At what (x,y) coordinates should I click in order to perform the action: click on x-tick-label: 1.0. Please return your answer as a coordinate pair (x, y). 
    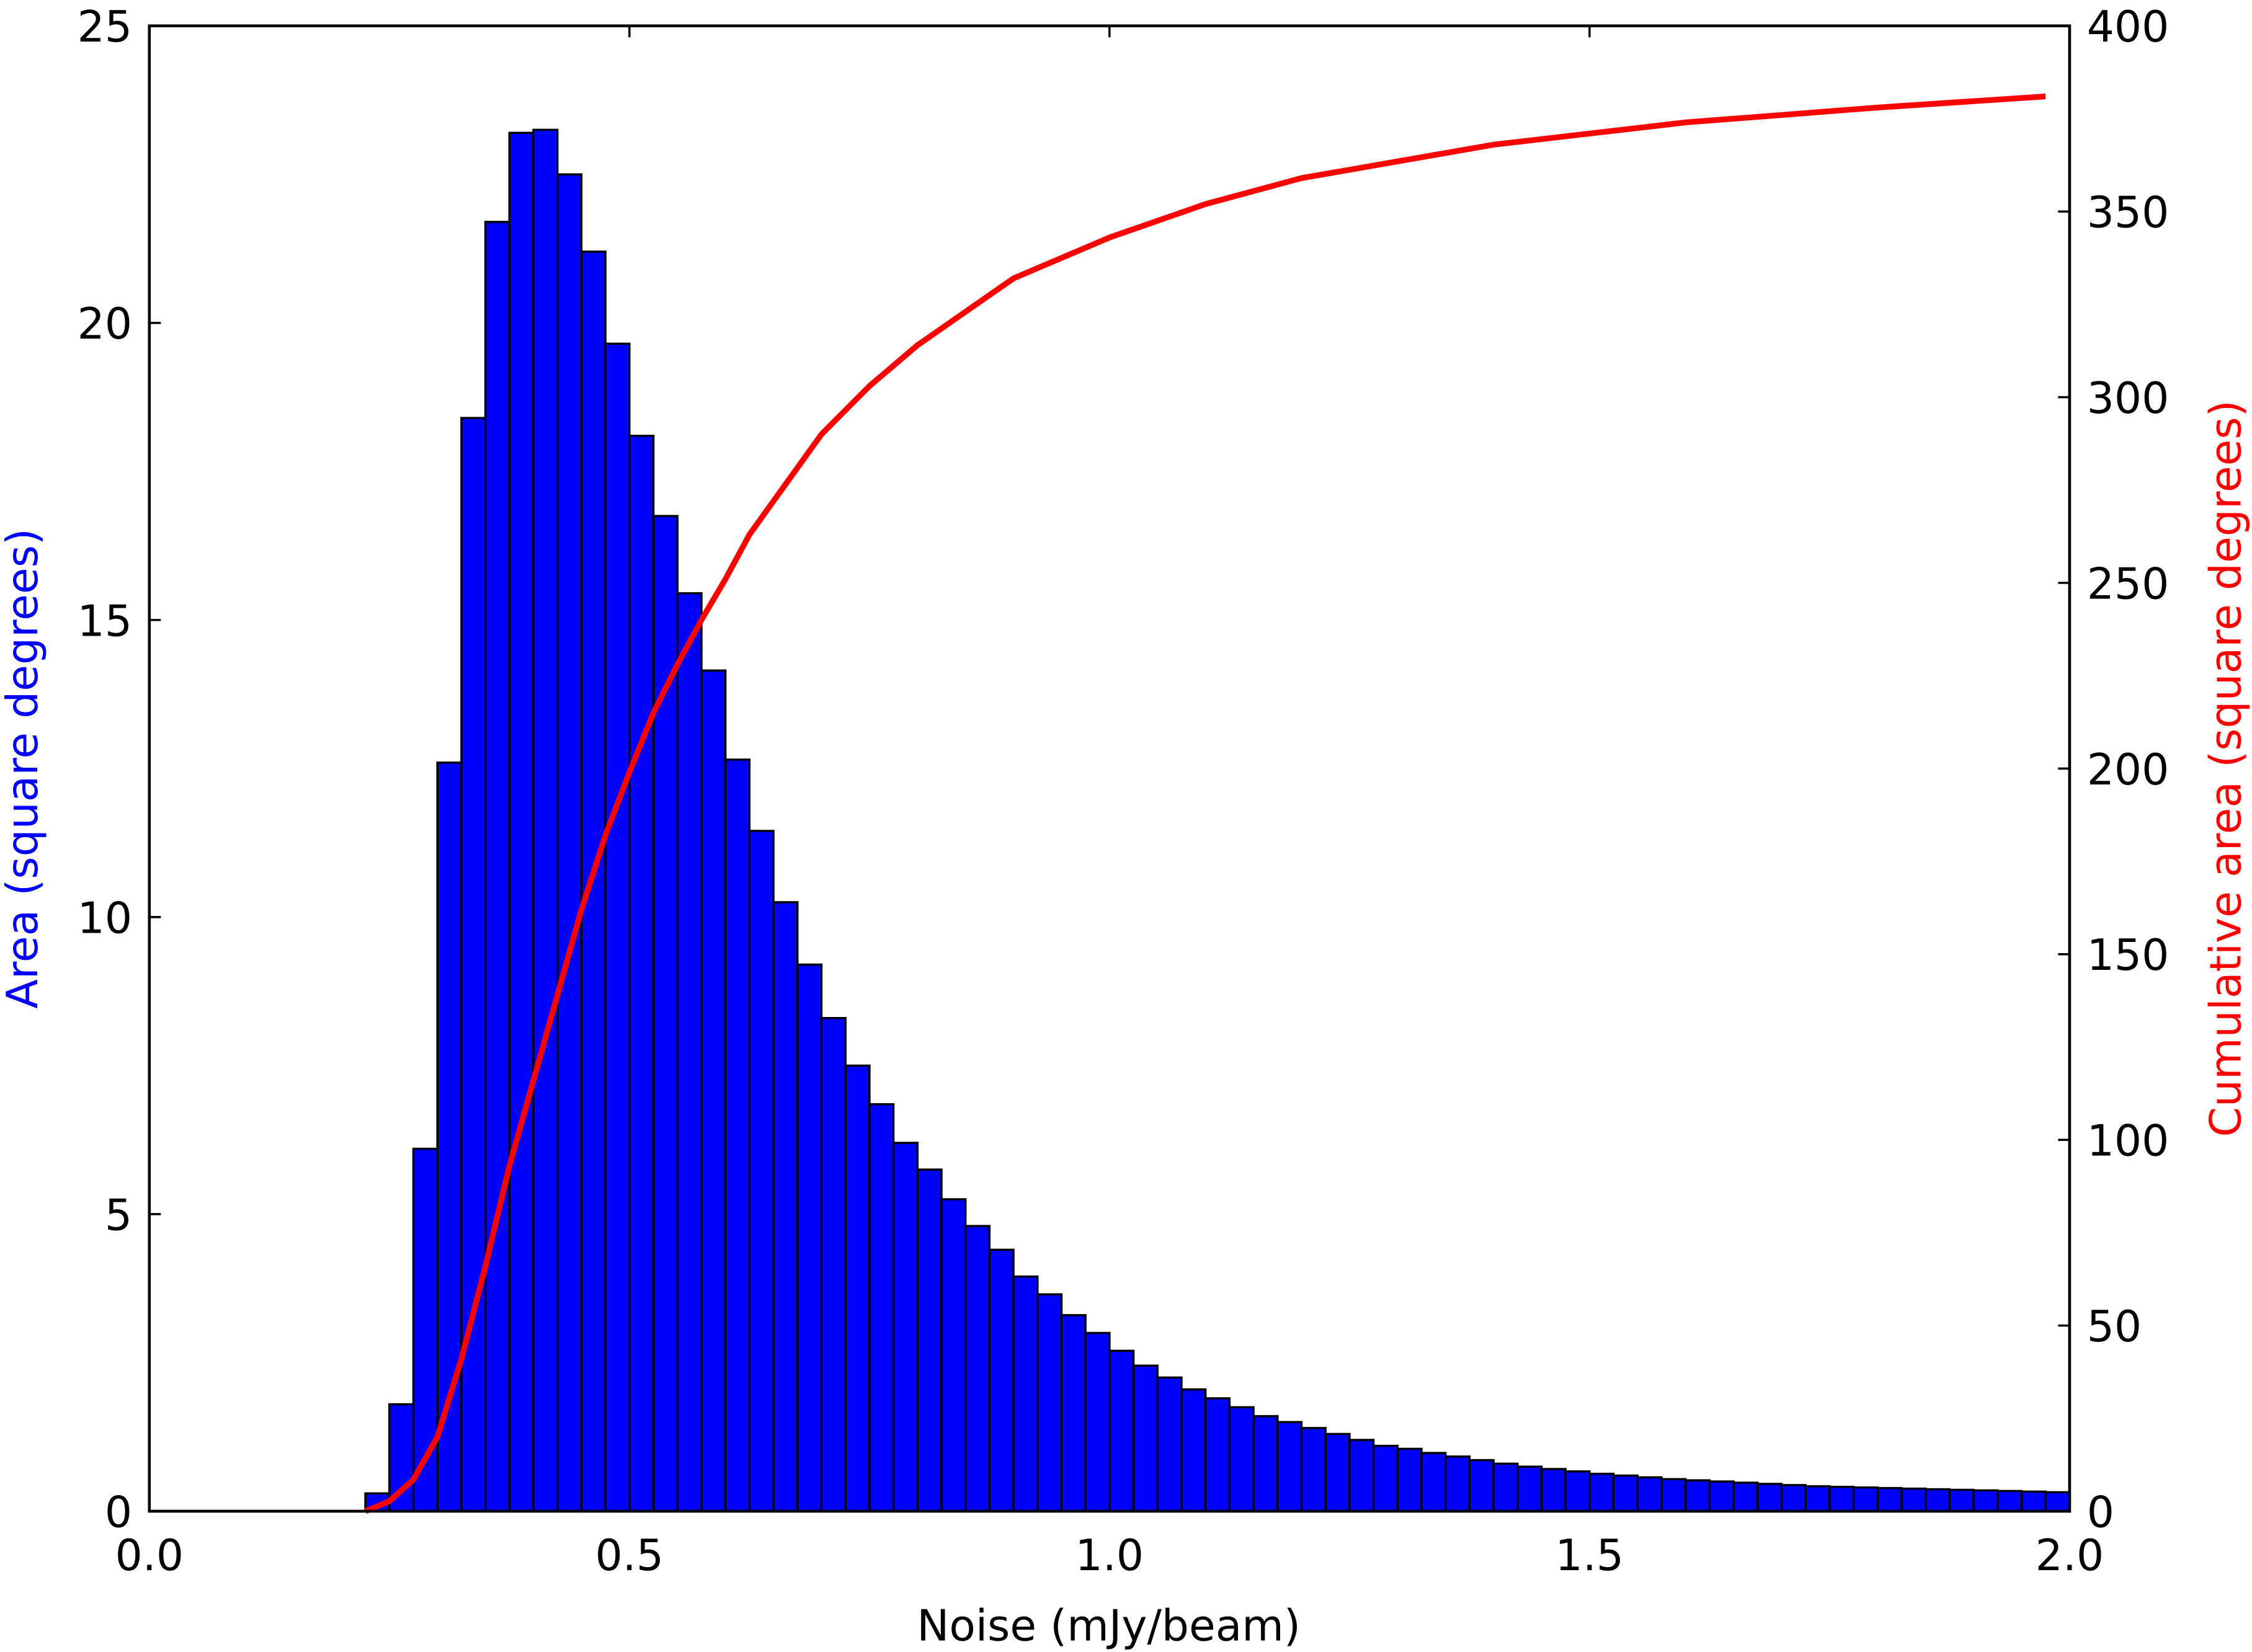
    Looking at the image, I should click on (1109, 1556).